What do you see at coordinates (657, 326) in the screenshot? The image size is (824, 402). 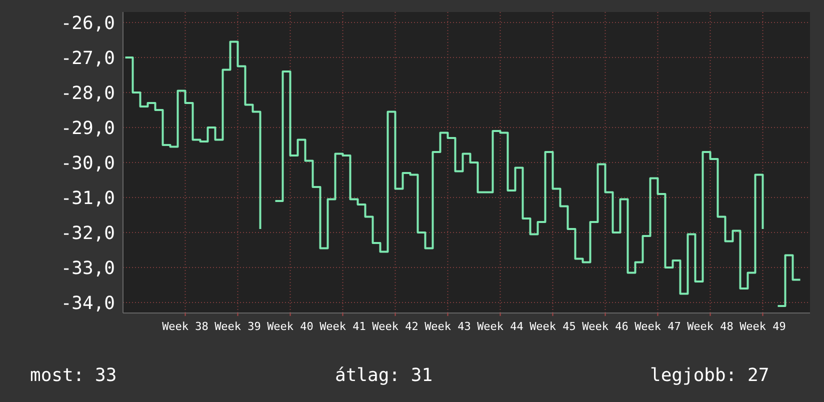 I see `x-tick-label: Week 47` at bounding box center [657, 326].